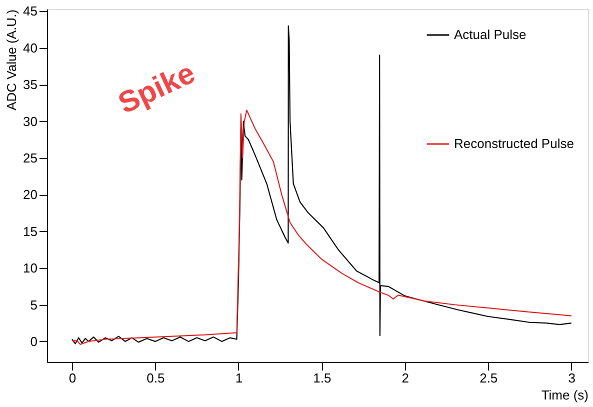 The height and width of the screenshot is (407, 593). Describe the element at coordinates (406, 378) in the screenshot. I see `x-tick-label: 2` at that location.